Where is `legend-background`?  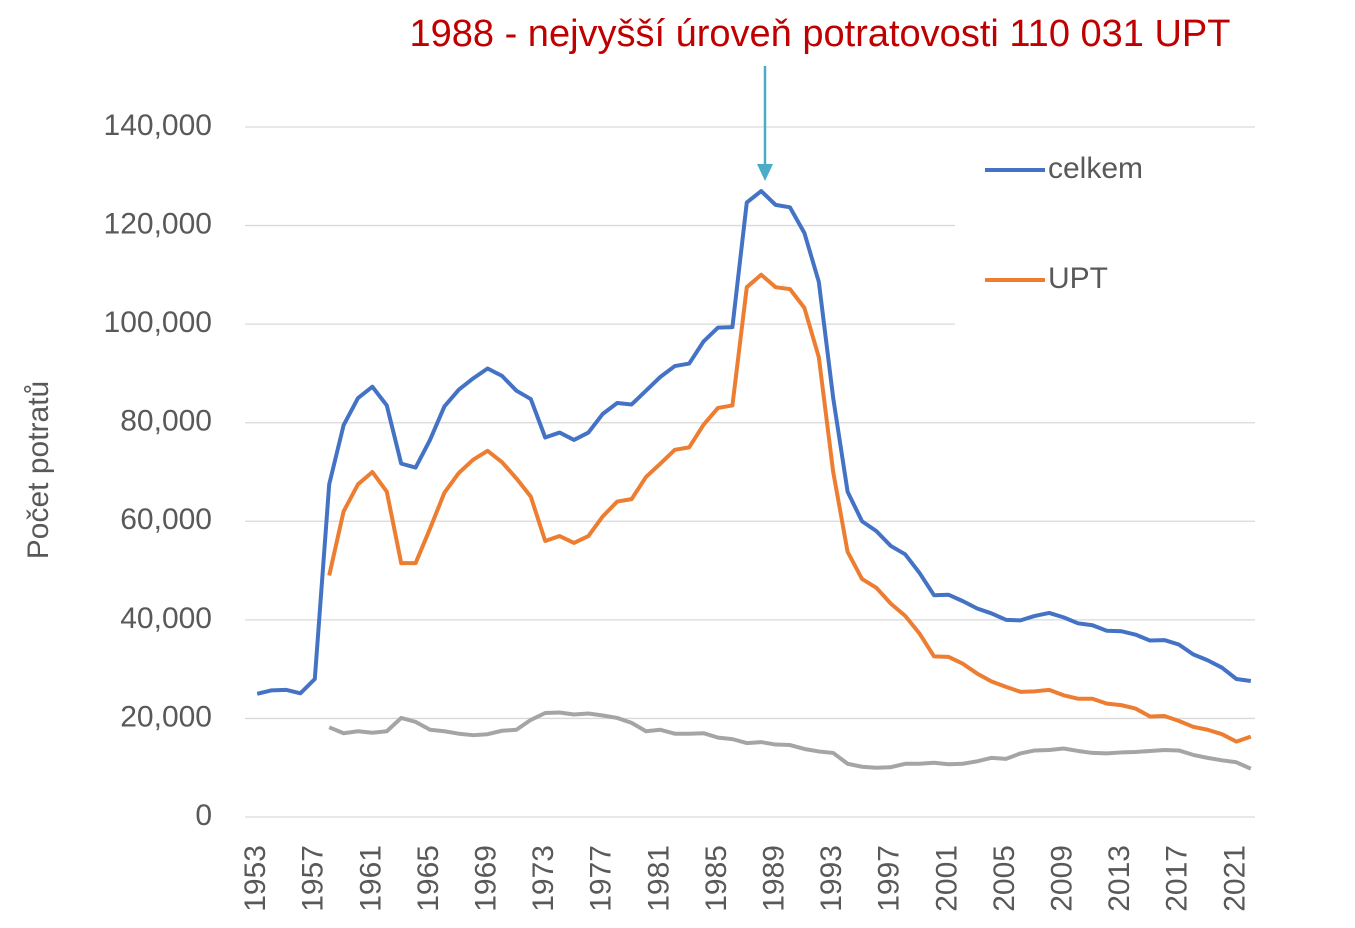 legend-background is located at coordinates (1105, 230).